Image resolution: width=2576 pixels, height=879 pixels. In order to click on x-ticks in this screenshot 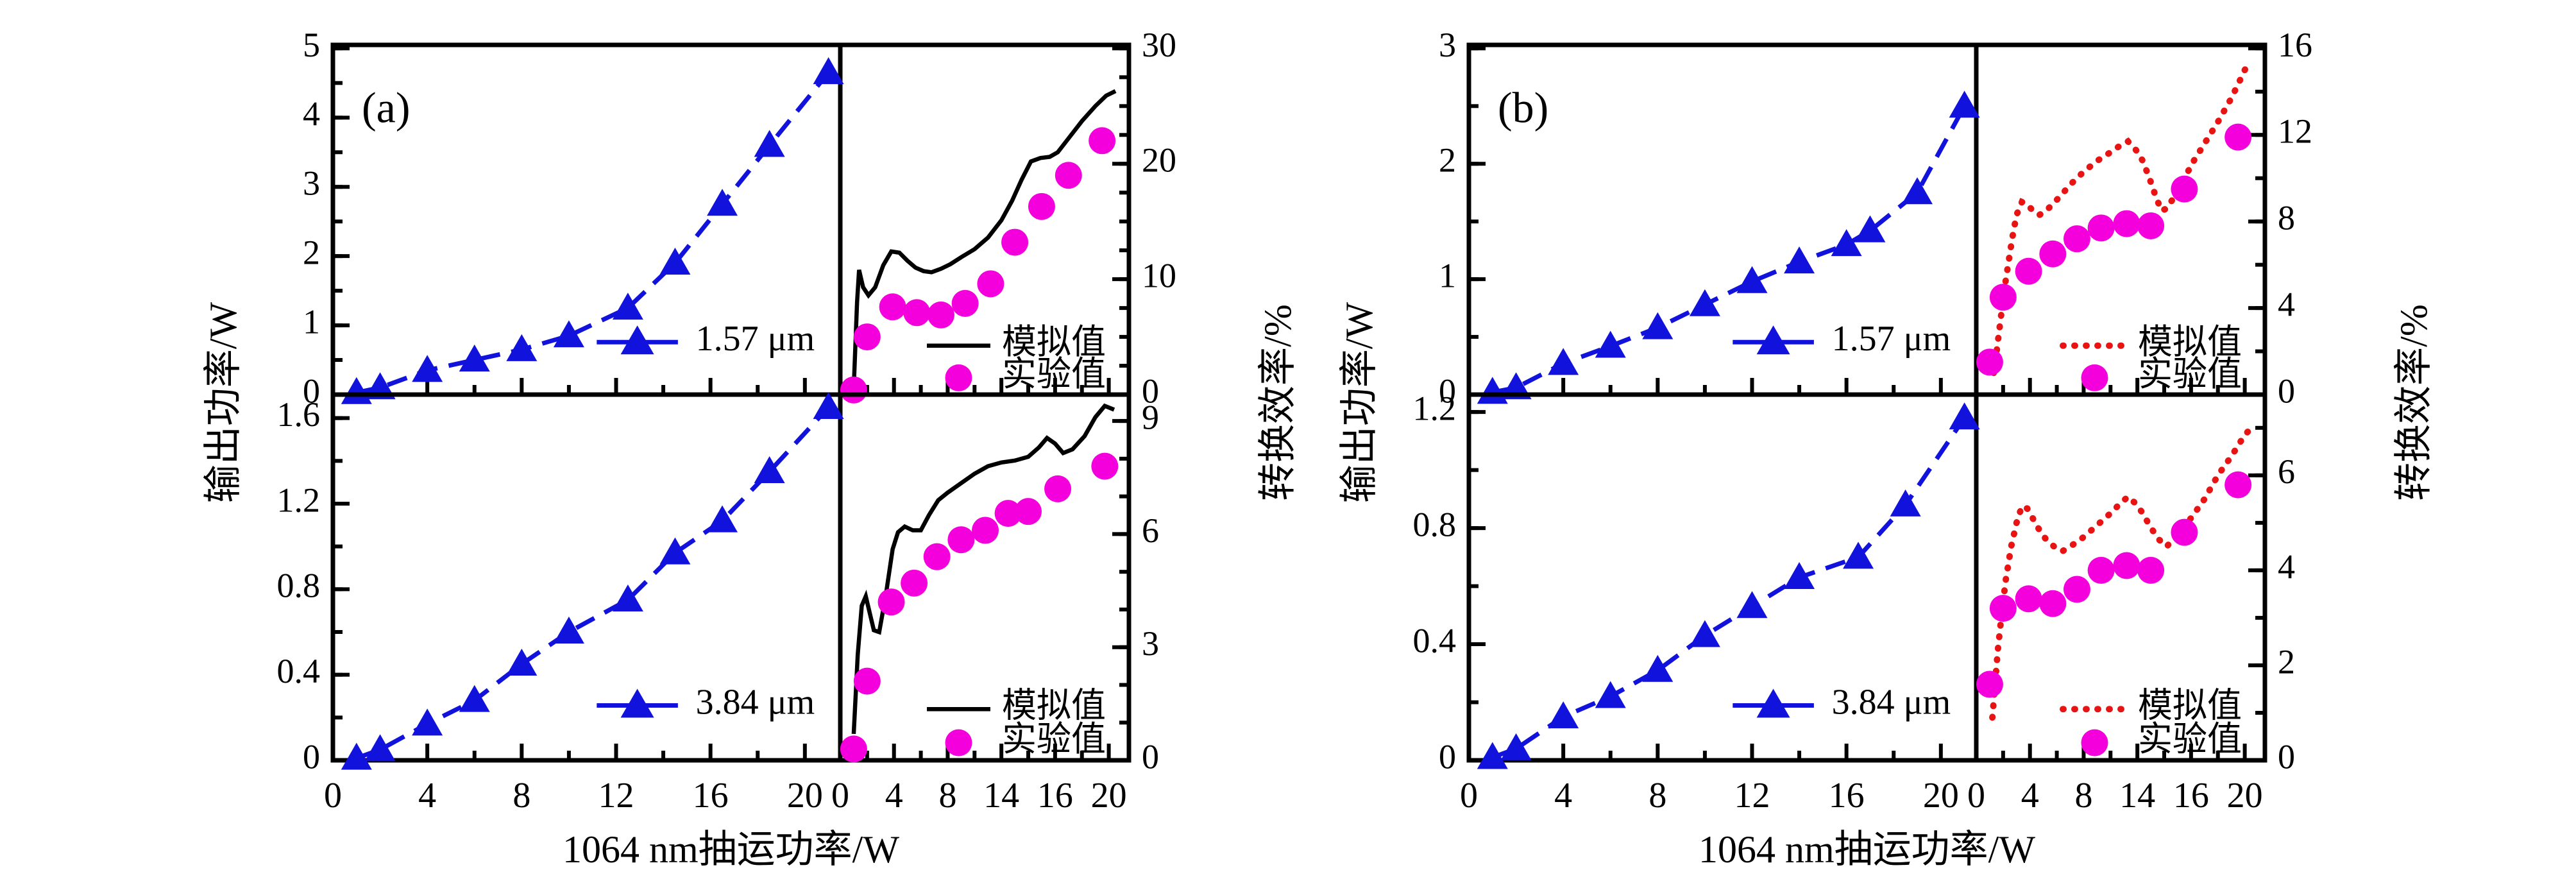, I will do `click(1880, 752)`.